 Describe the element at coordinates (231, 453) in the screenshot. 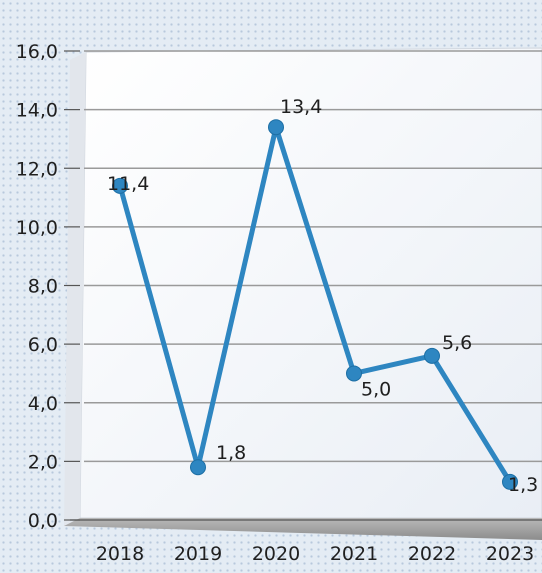

I see `data-label: 1,8` at that location.